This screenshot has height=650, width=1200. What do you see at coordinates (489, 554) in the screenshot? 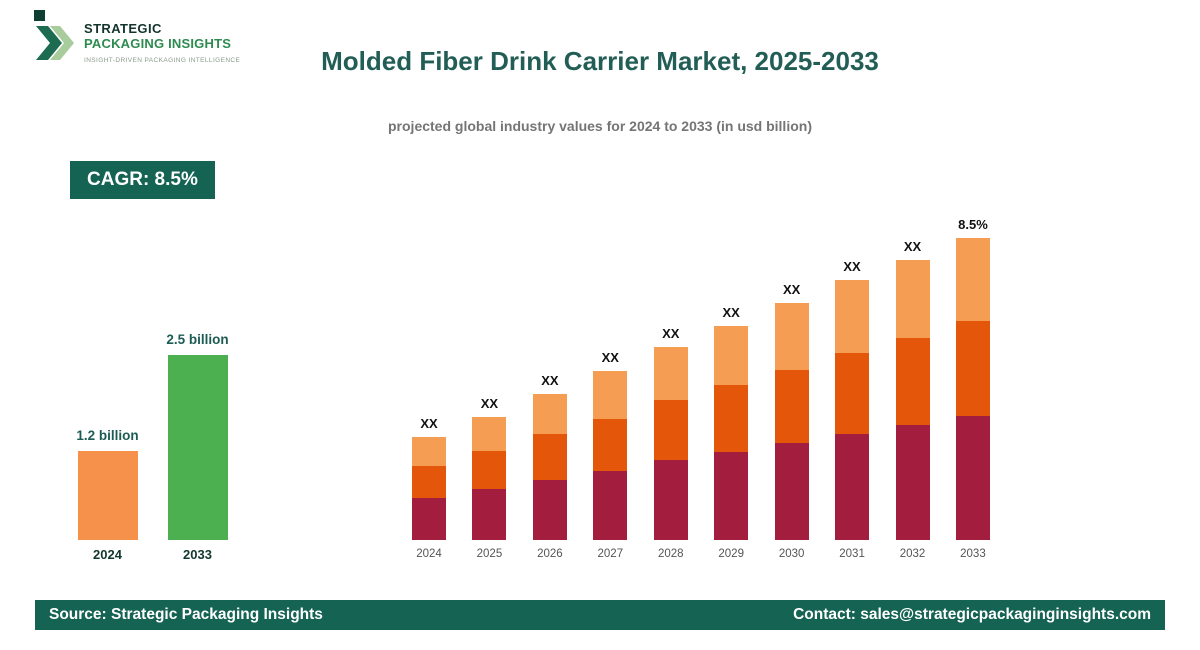
I see `bar-year-label: 2025` at bounding box center [489, 554].